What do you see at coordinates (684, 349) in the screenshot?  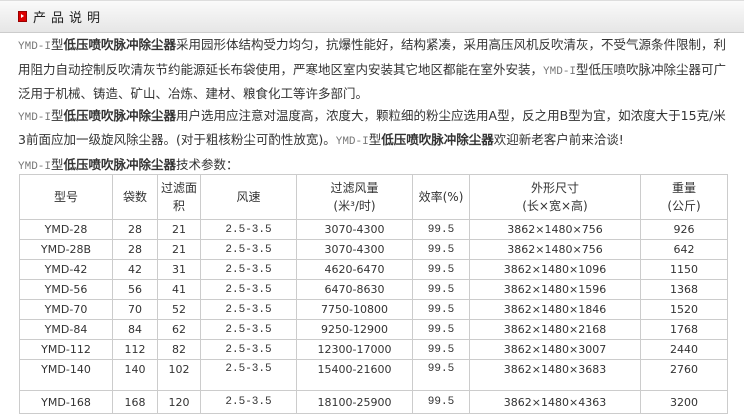 I see `table-cell: 2440` at bounding box center [684, 349].